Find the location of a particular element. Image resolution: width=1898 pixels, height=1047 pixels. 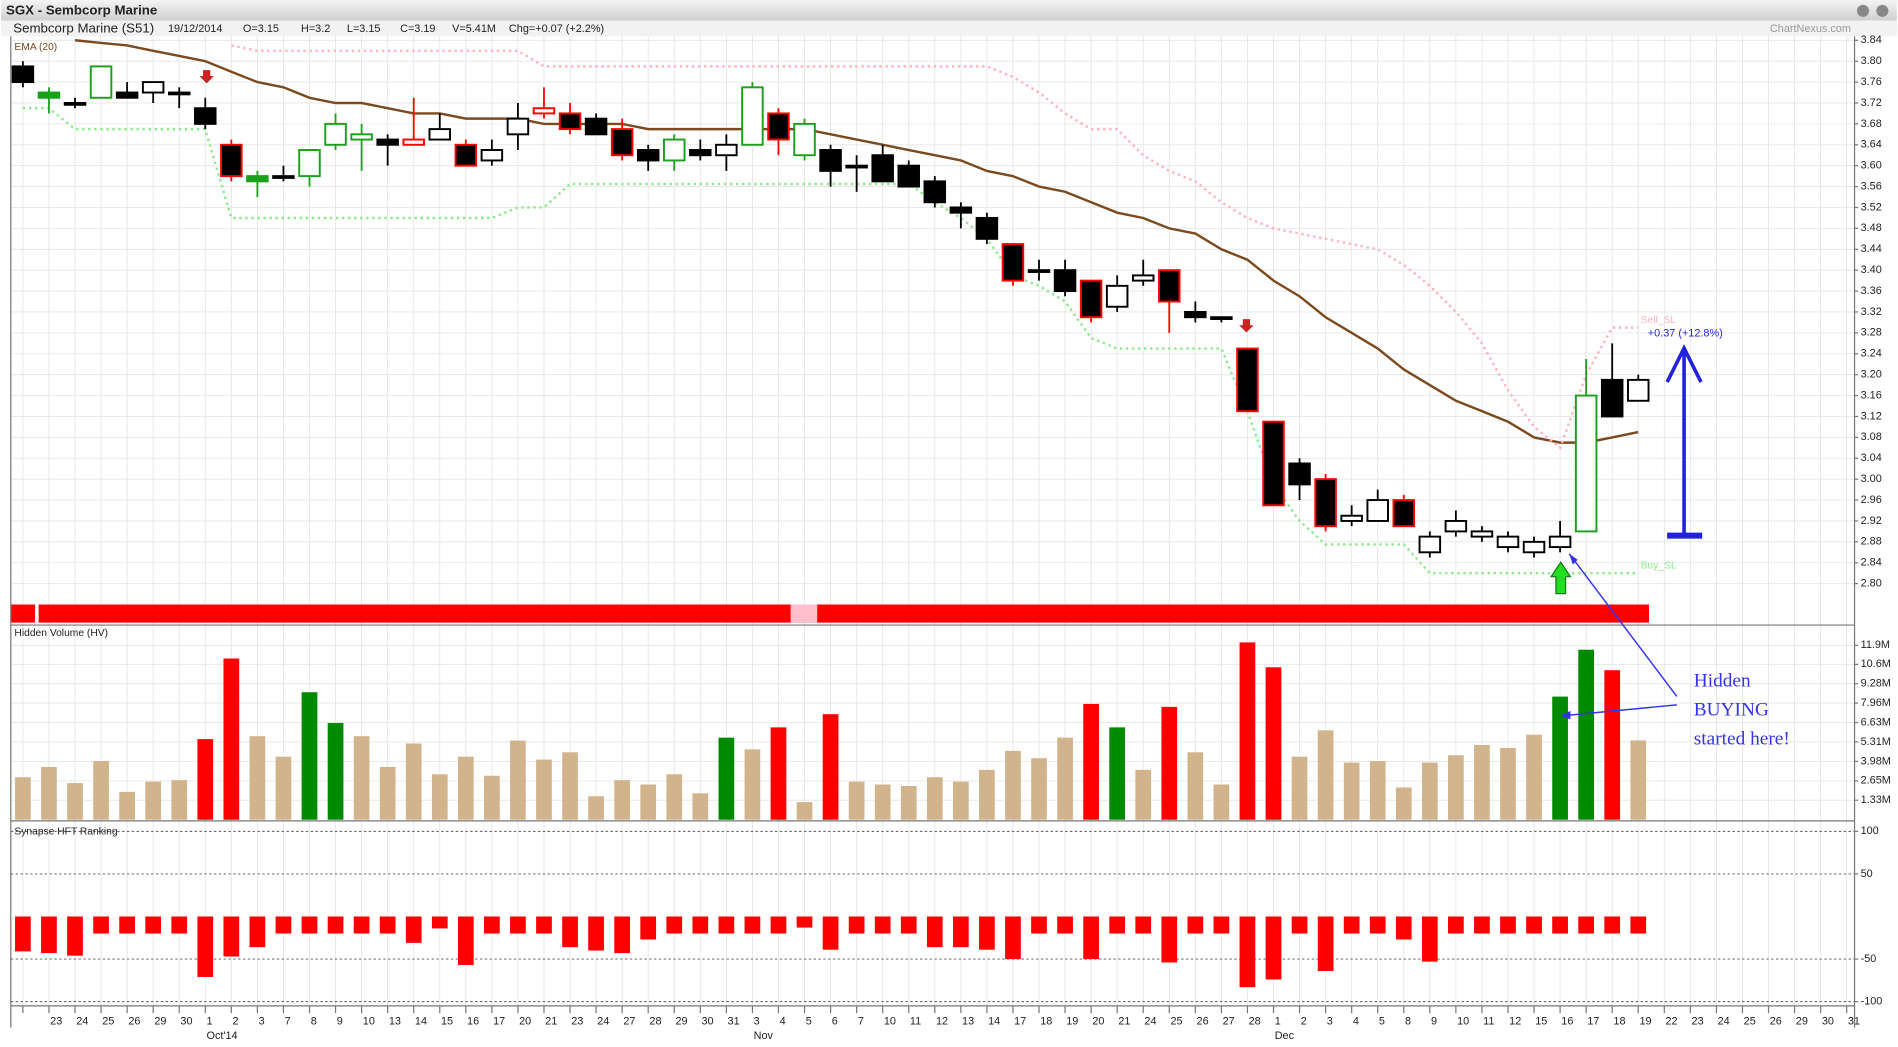

low: L=3.15 is located at coordinates (364, 29).